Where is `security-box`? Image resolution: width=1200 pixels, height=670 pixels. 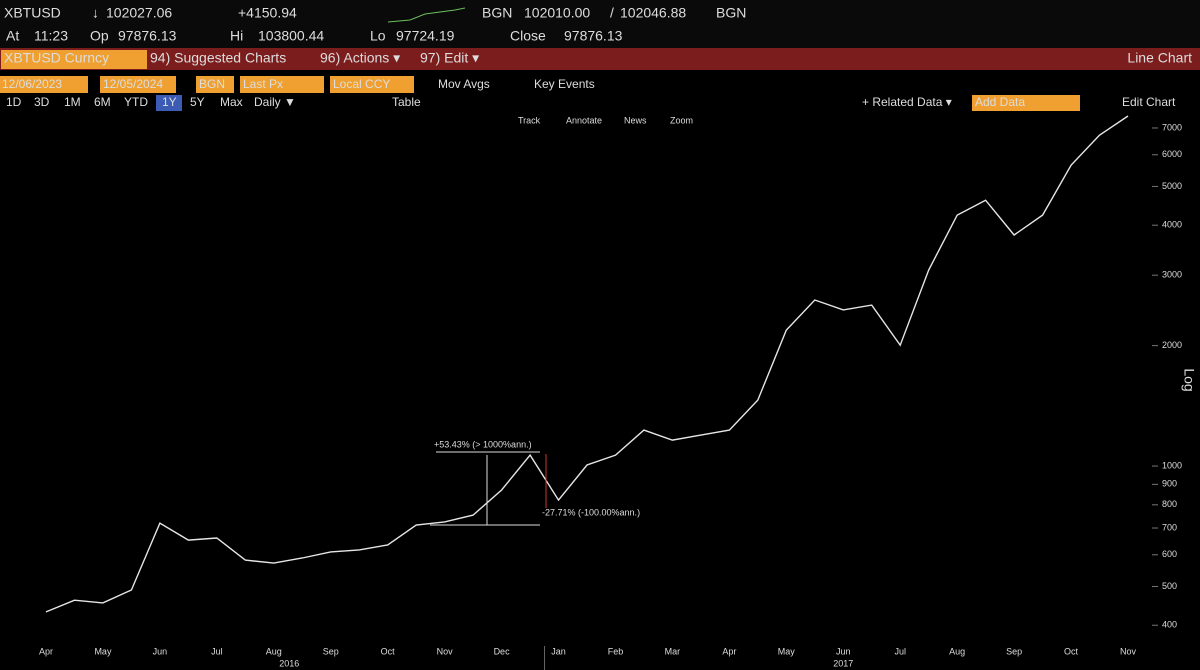
security-box is located at coordinates (74, 59).